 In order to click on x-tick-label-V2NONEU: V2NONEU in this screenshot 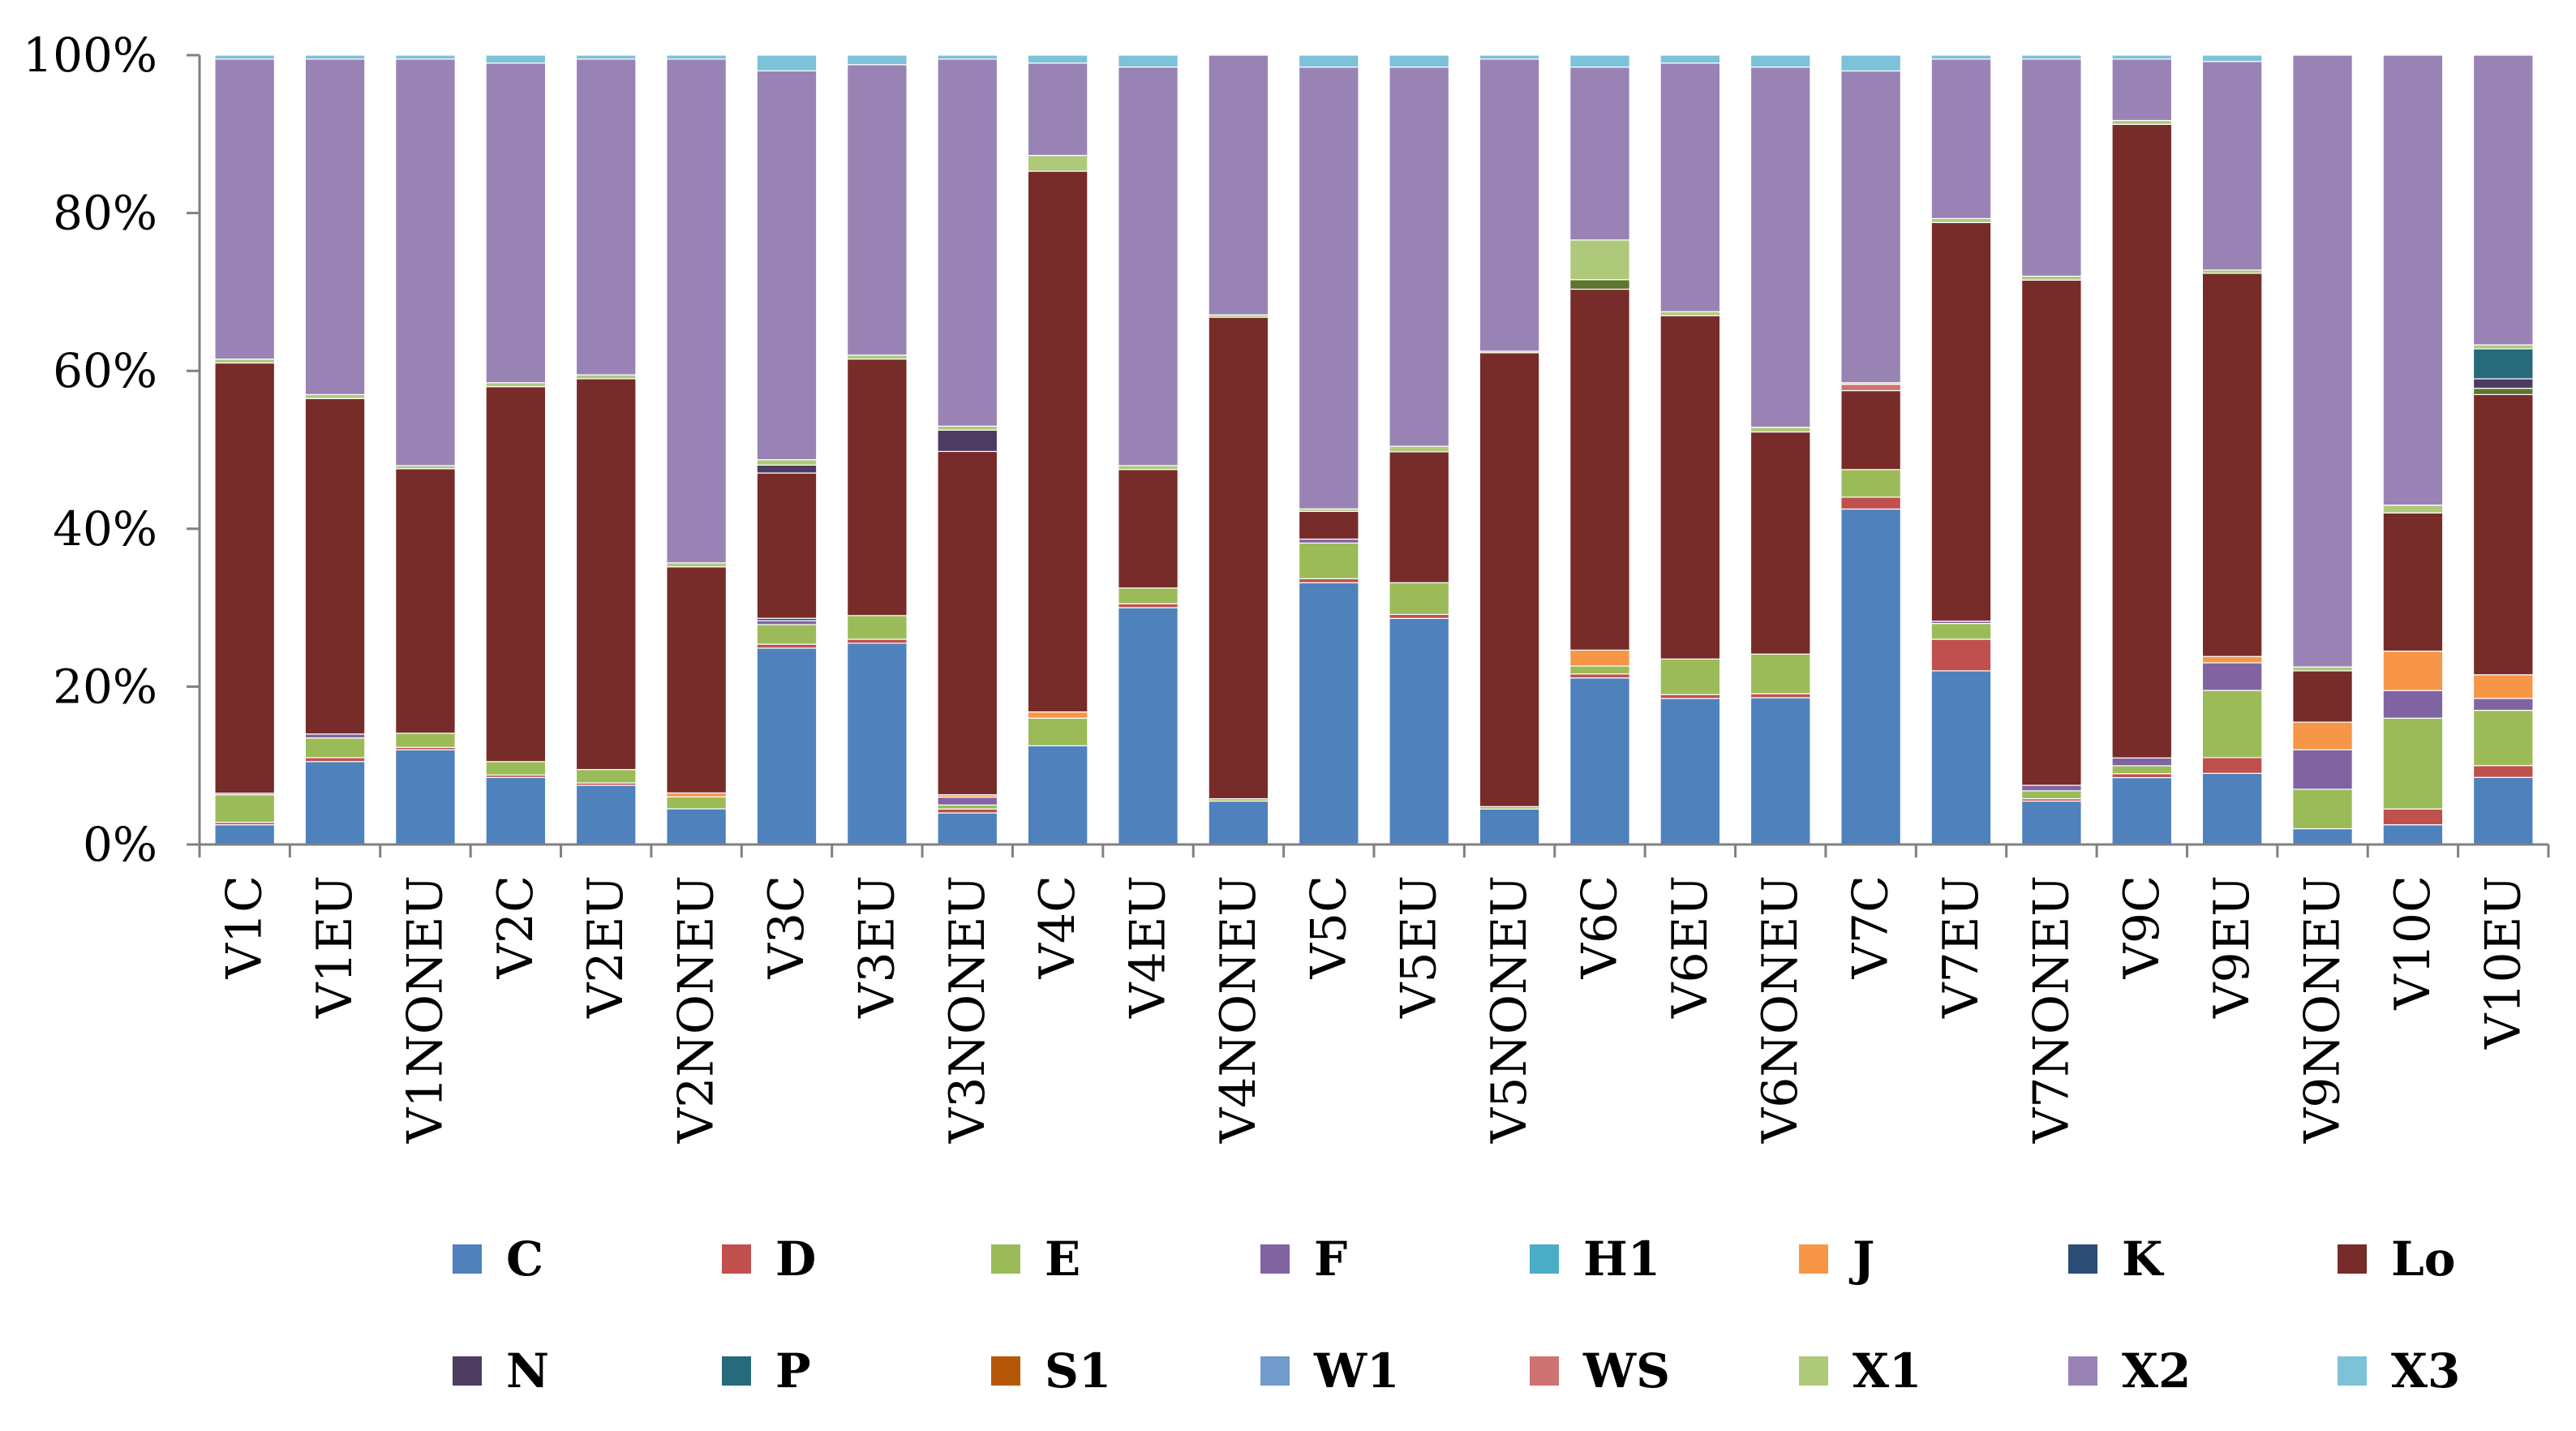, I will do `click(696, 1009)`.